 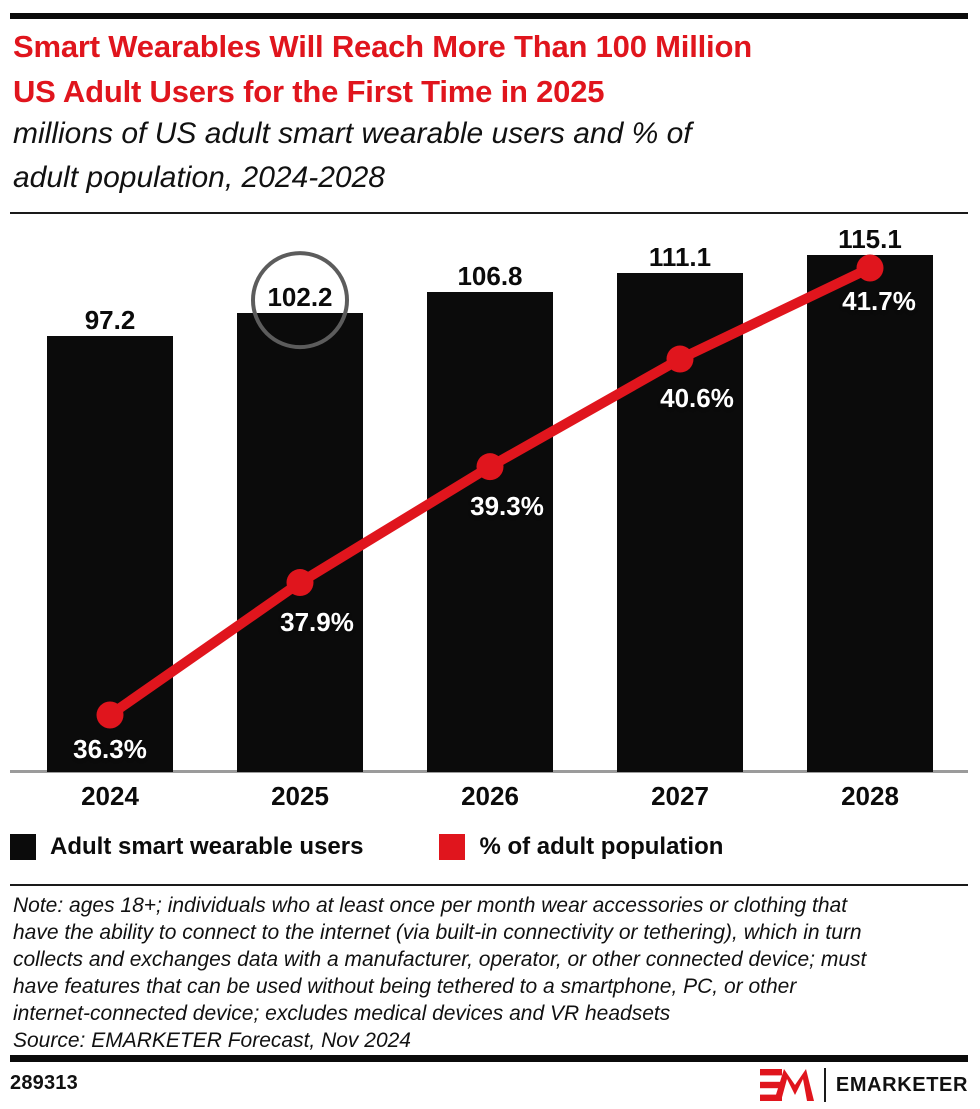 I want to click on legend-label-bars: Adult smart wearable users, so click(x=207, y=846).